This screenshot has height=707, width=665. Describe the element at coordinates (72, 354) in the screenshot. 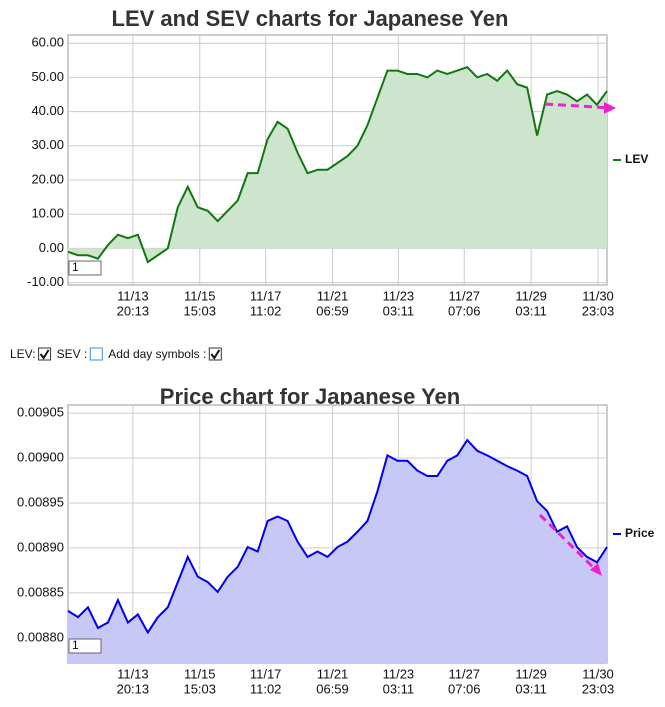

I see `control-label: SEV :` at that location.